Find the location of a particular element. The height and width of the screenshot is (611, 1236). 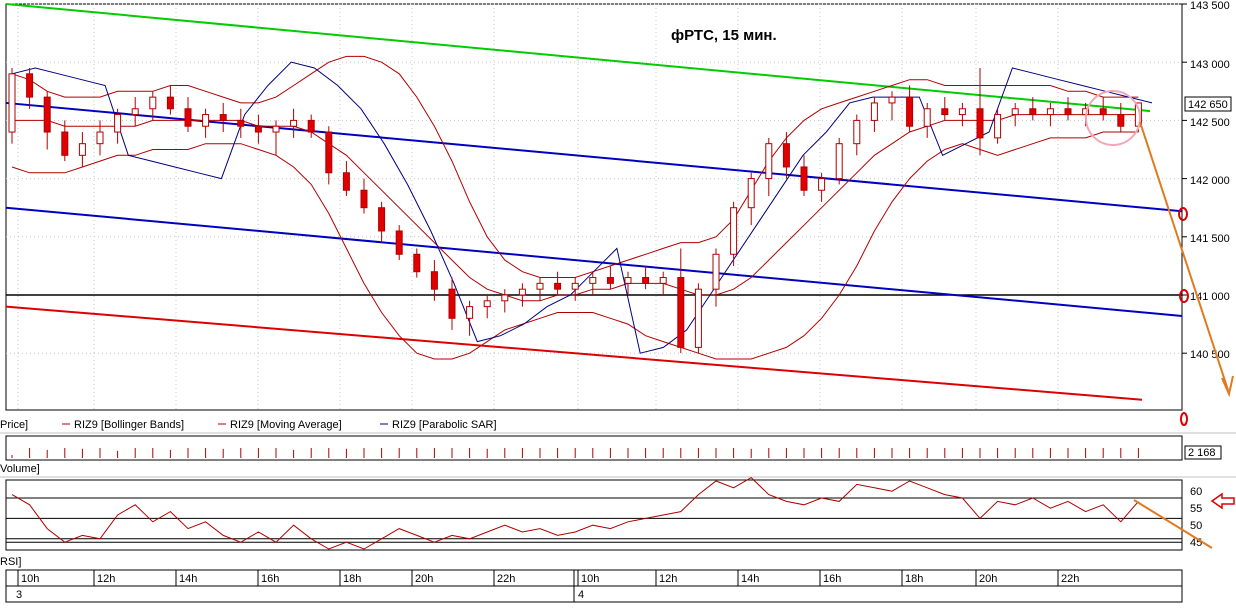

price-tick-141000: 141 000 is located at coordinates (1210, 297).